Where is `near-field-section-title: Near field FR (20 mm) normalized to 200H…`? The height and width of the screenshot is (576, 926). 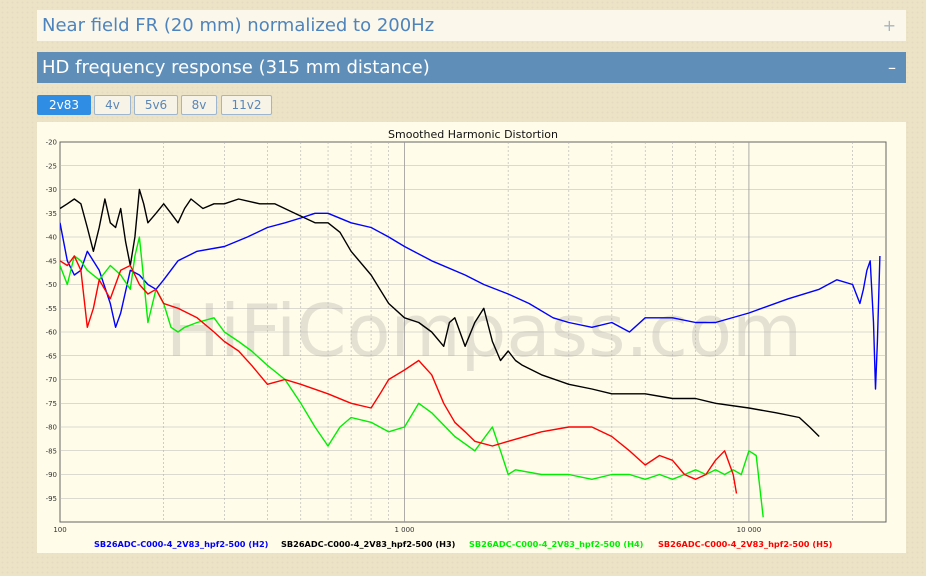 near-field-section-title: Near field FR (20 mm) normalized to 200H… is located at coordinates (238, 25).